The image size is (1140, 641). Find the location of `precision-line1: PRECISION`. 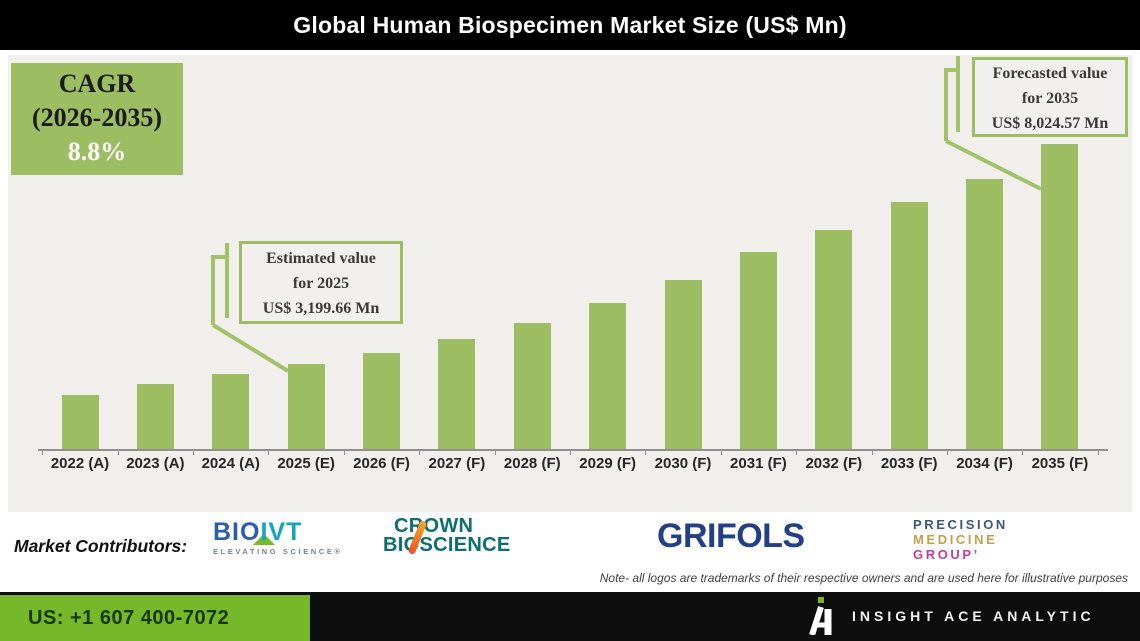

precision-line1: PRECISION is located at coordinates (960, 524).